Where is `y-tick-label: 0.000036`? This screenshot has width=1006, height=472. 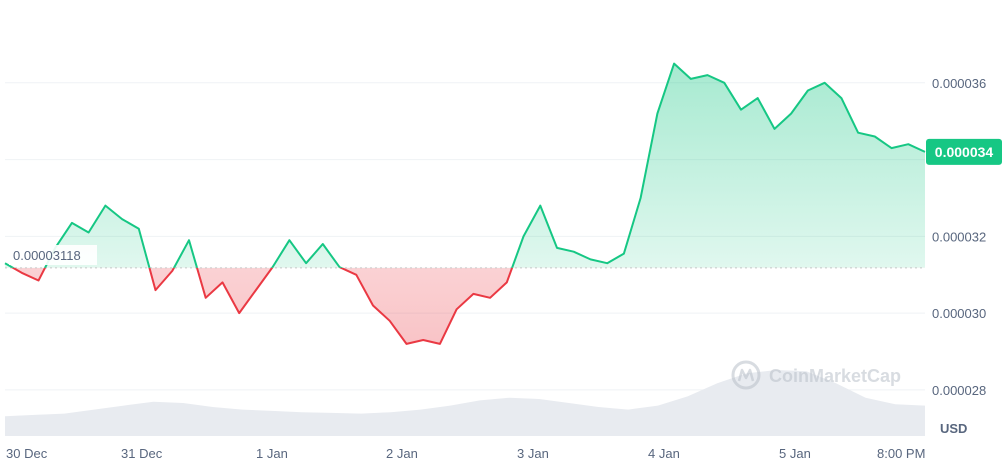
y-tick-label: 0.000036 is located at coordinates (959, 83).